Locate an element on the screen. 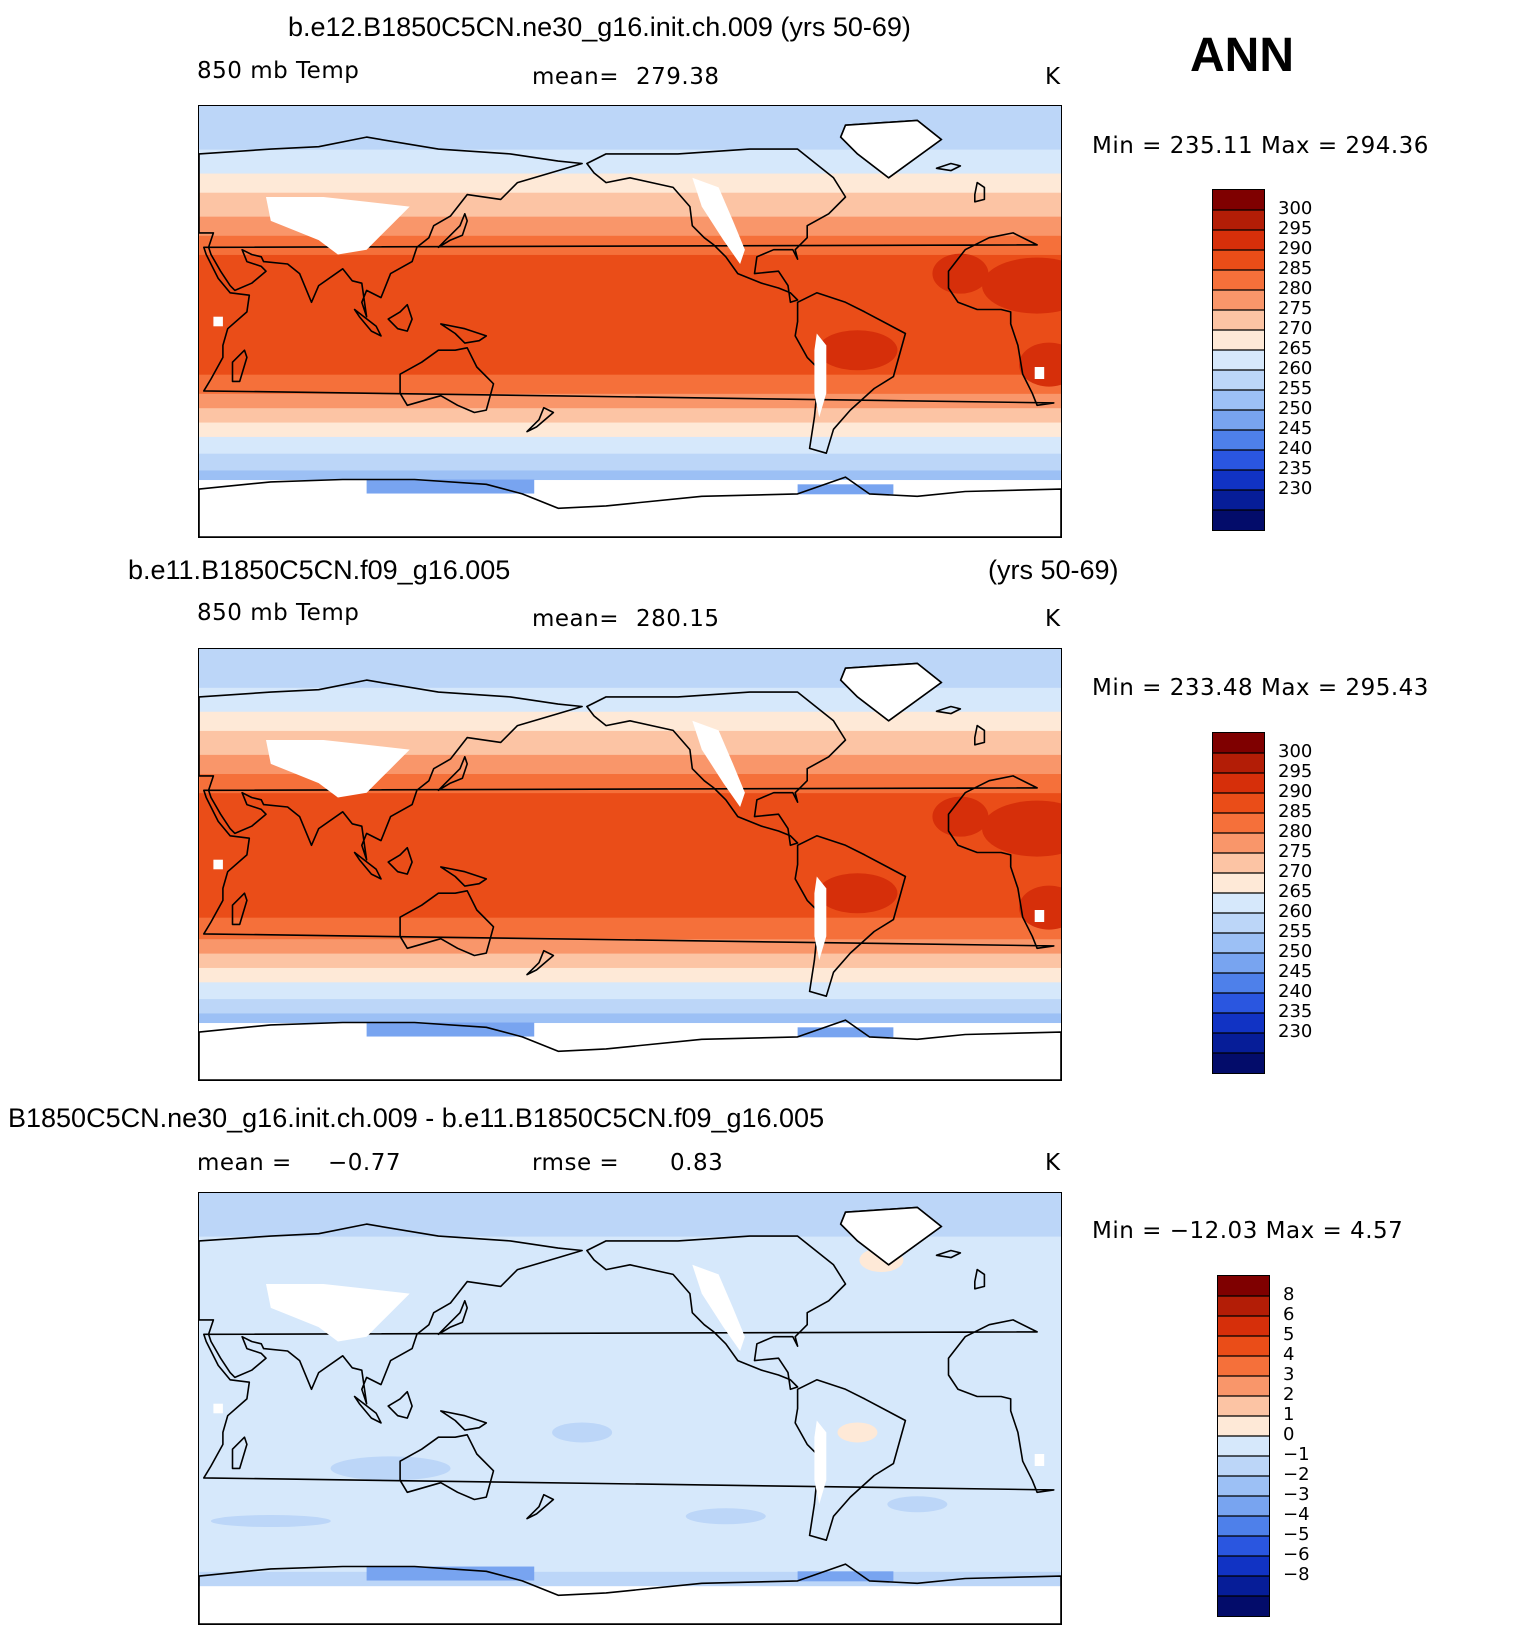 The image size is (1535, 1625). colorbar-level-label: 5 is located at coordinates (1289, 1334).